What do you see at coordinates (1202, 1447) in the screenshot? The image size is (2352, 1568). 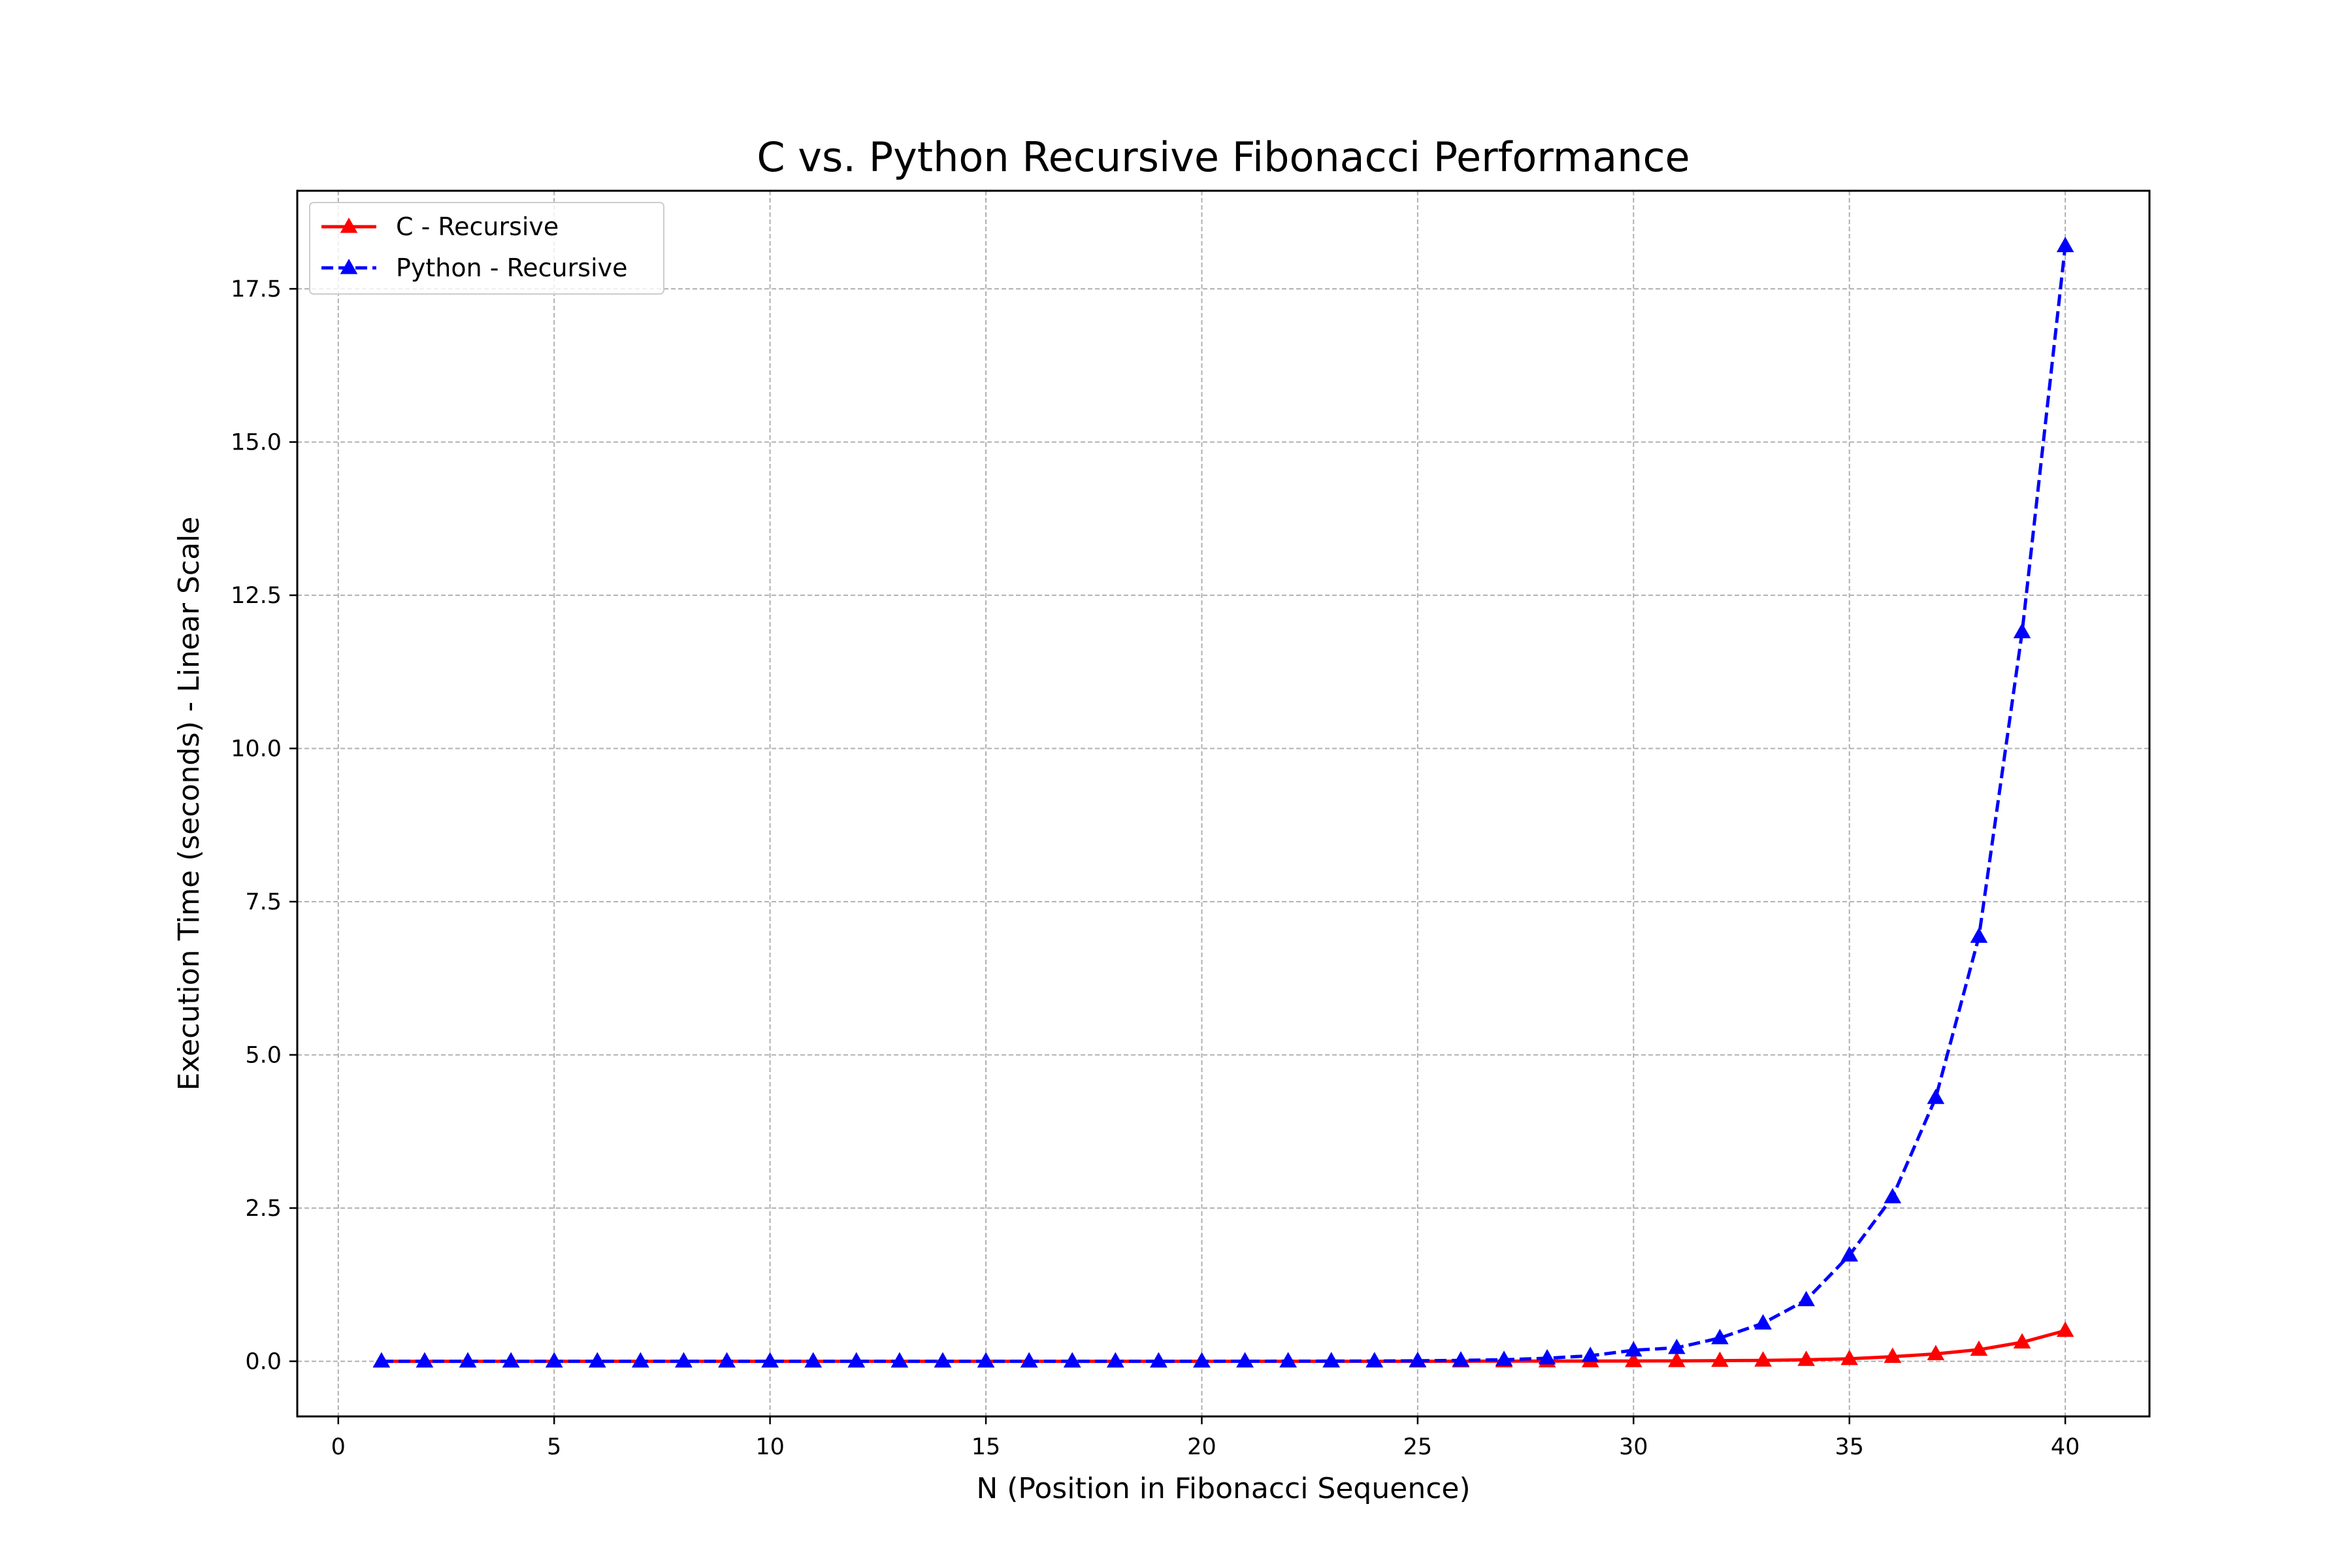 I see `x-tick-label: 20` at bounding box center [1202, 1447].